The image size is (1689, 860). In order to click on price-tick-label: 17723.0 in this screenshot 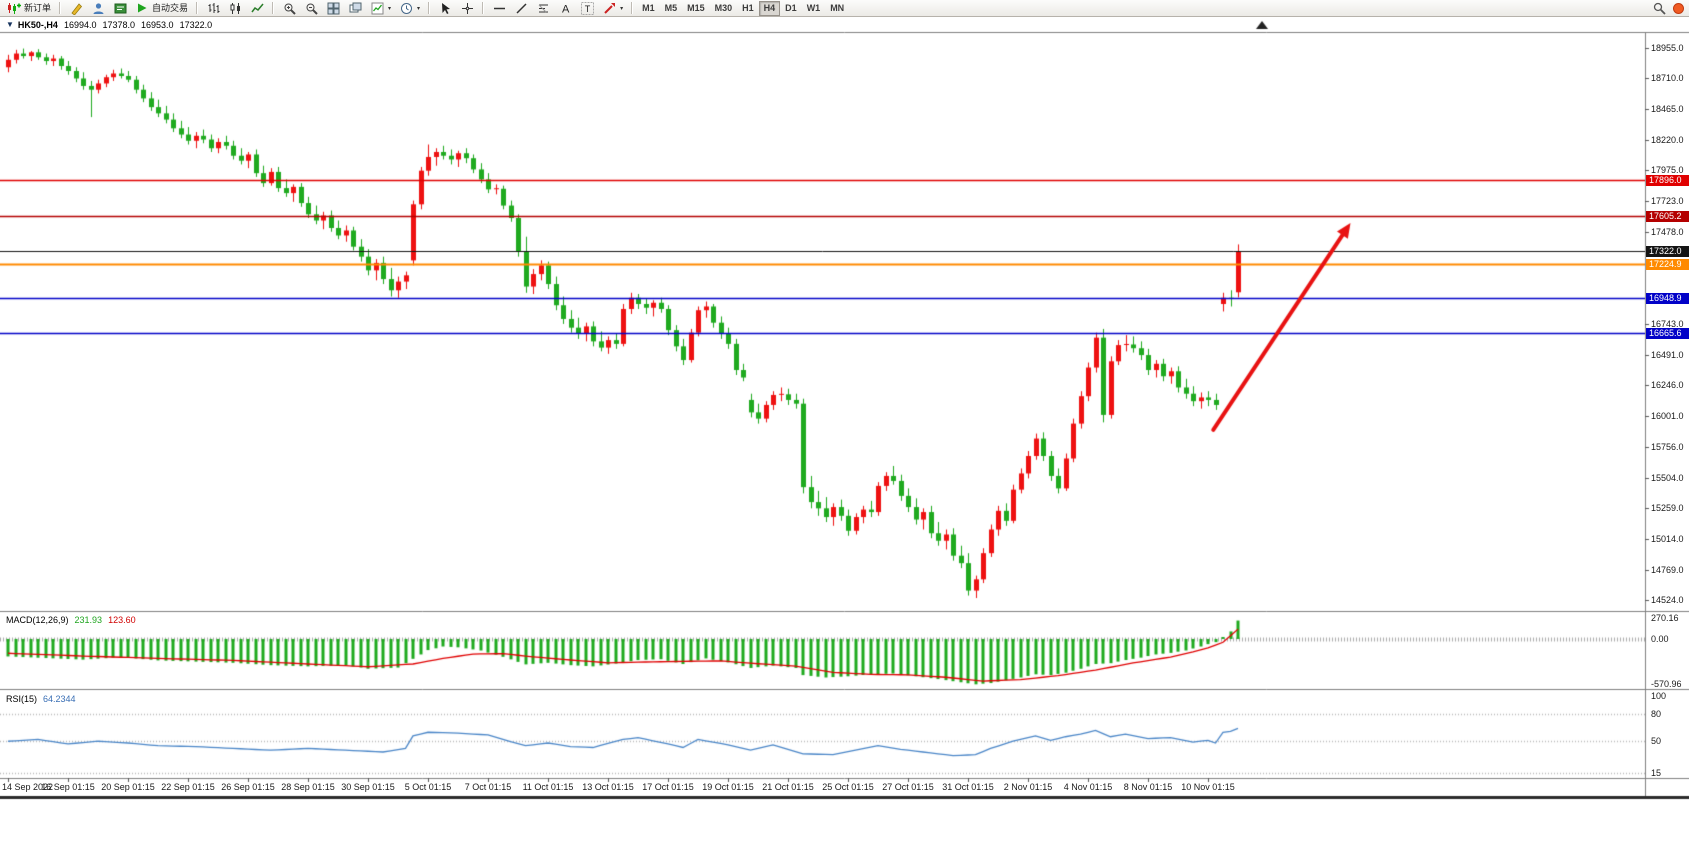, I will do `click(1667, 201)`.